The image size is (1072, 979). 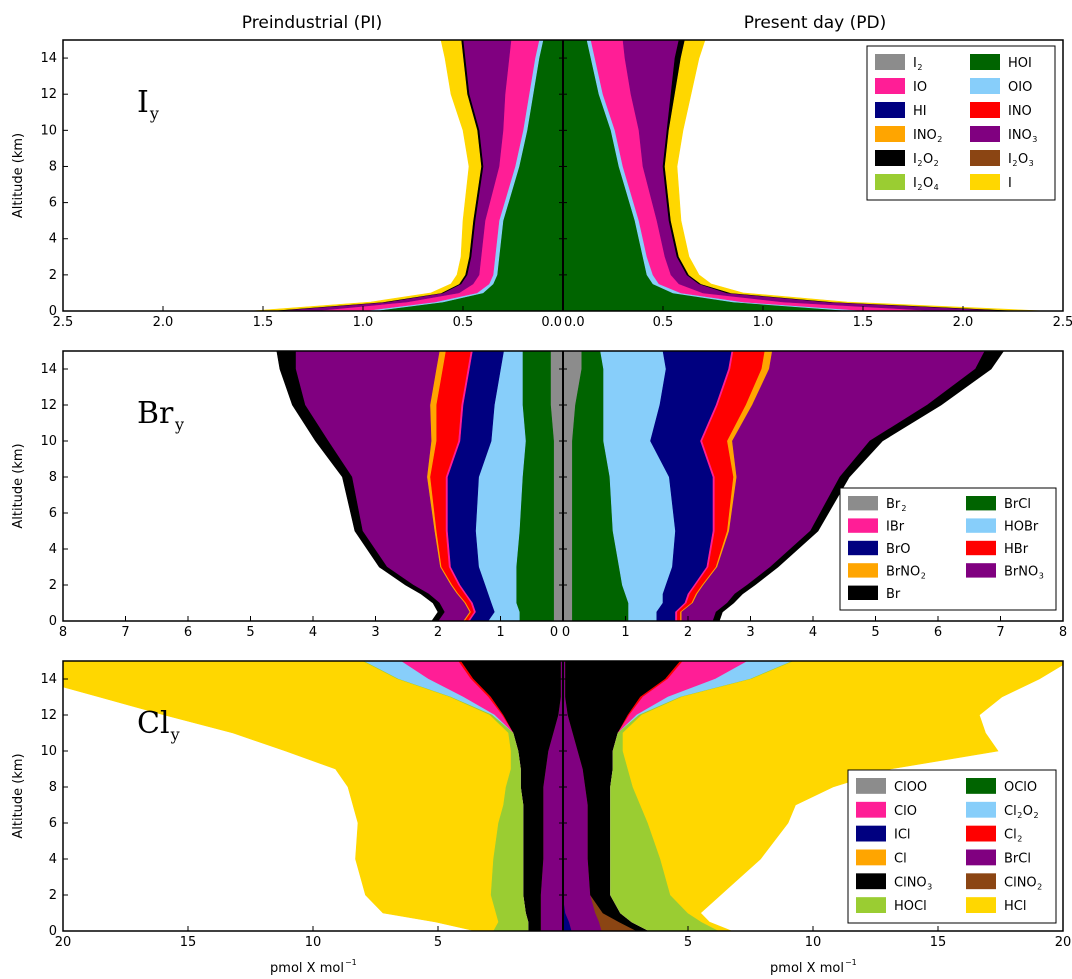 What do you see at coordinates (1020, 63) in the screenshot?
I see `legend-label: HOI` at bounding box center [1020, 63].